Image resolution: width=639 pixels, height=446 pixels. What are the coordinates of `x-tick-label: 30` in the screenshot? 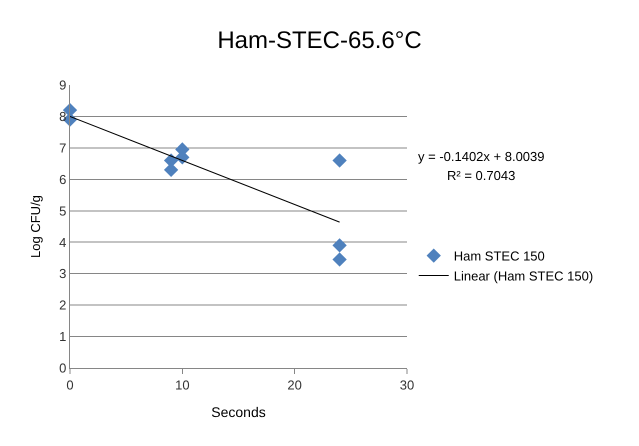 It's located at (407, 385).